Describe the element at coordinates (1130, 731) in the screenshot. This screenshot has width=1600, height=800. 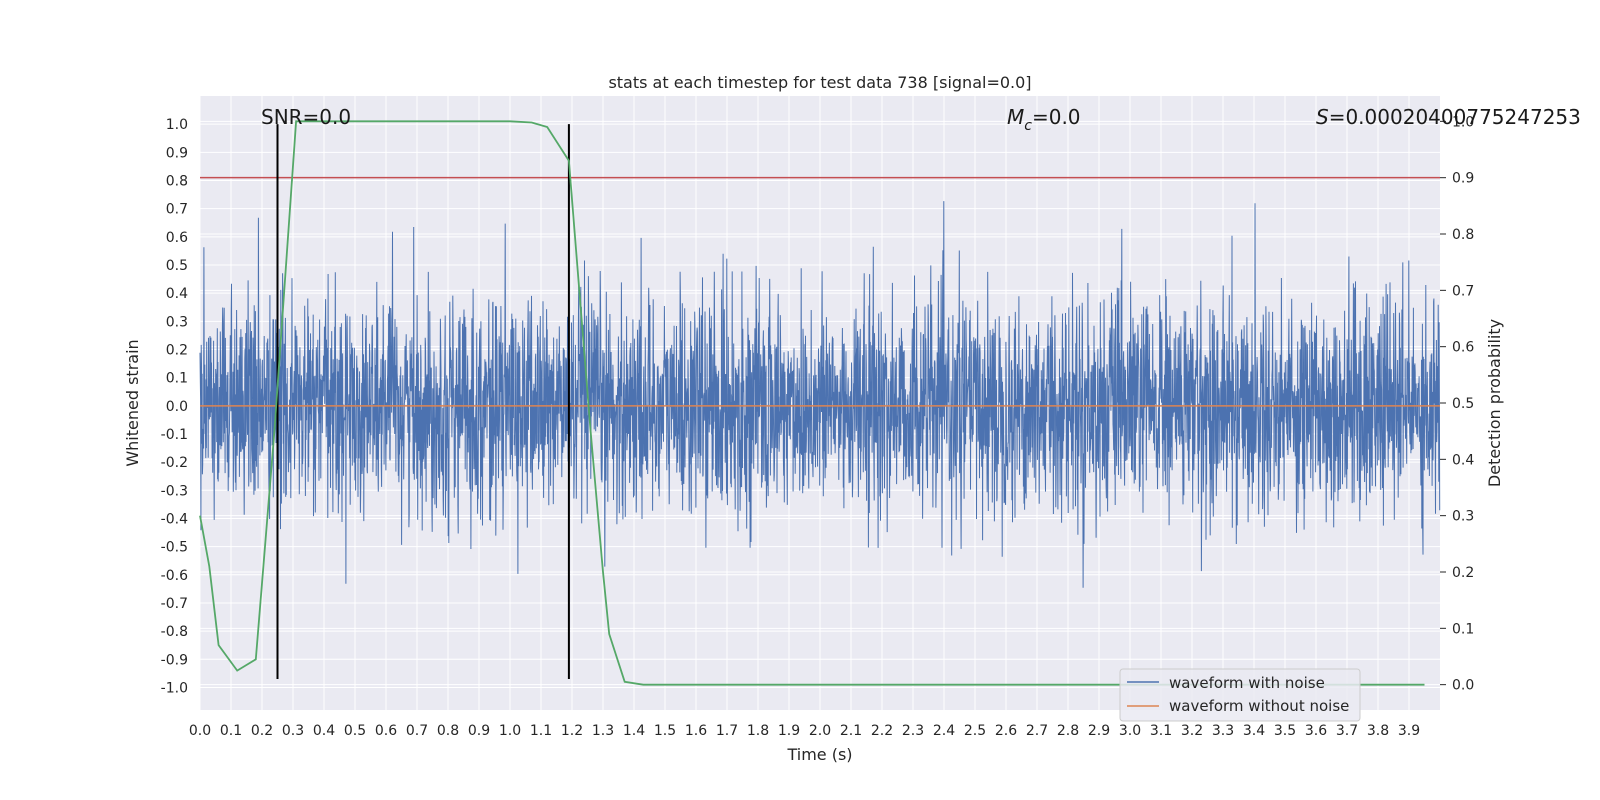
I see `x-tick-label: 3.0` at that location.